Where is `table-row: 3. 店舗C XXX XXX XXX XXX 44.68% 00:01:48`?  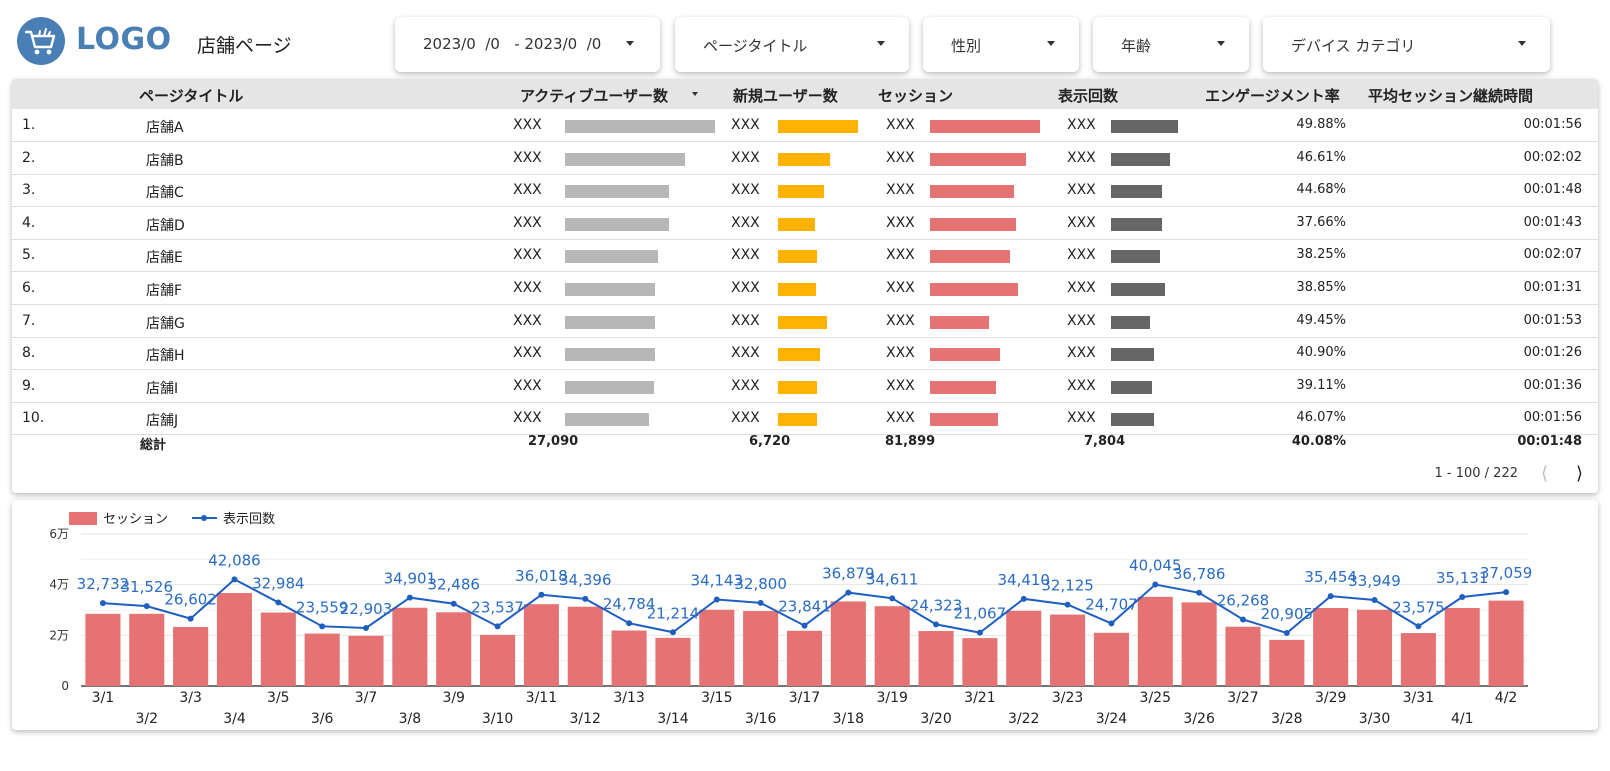
table-row: 3. 店舗C XXX XXX XXX XXX 44.68% 00:01:48 is located at coordinates (805, 191).